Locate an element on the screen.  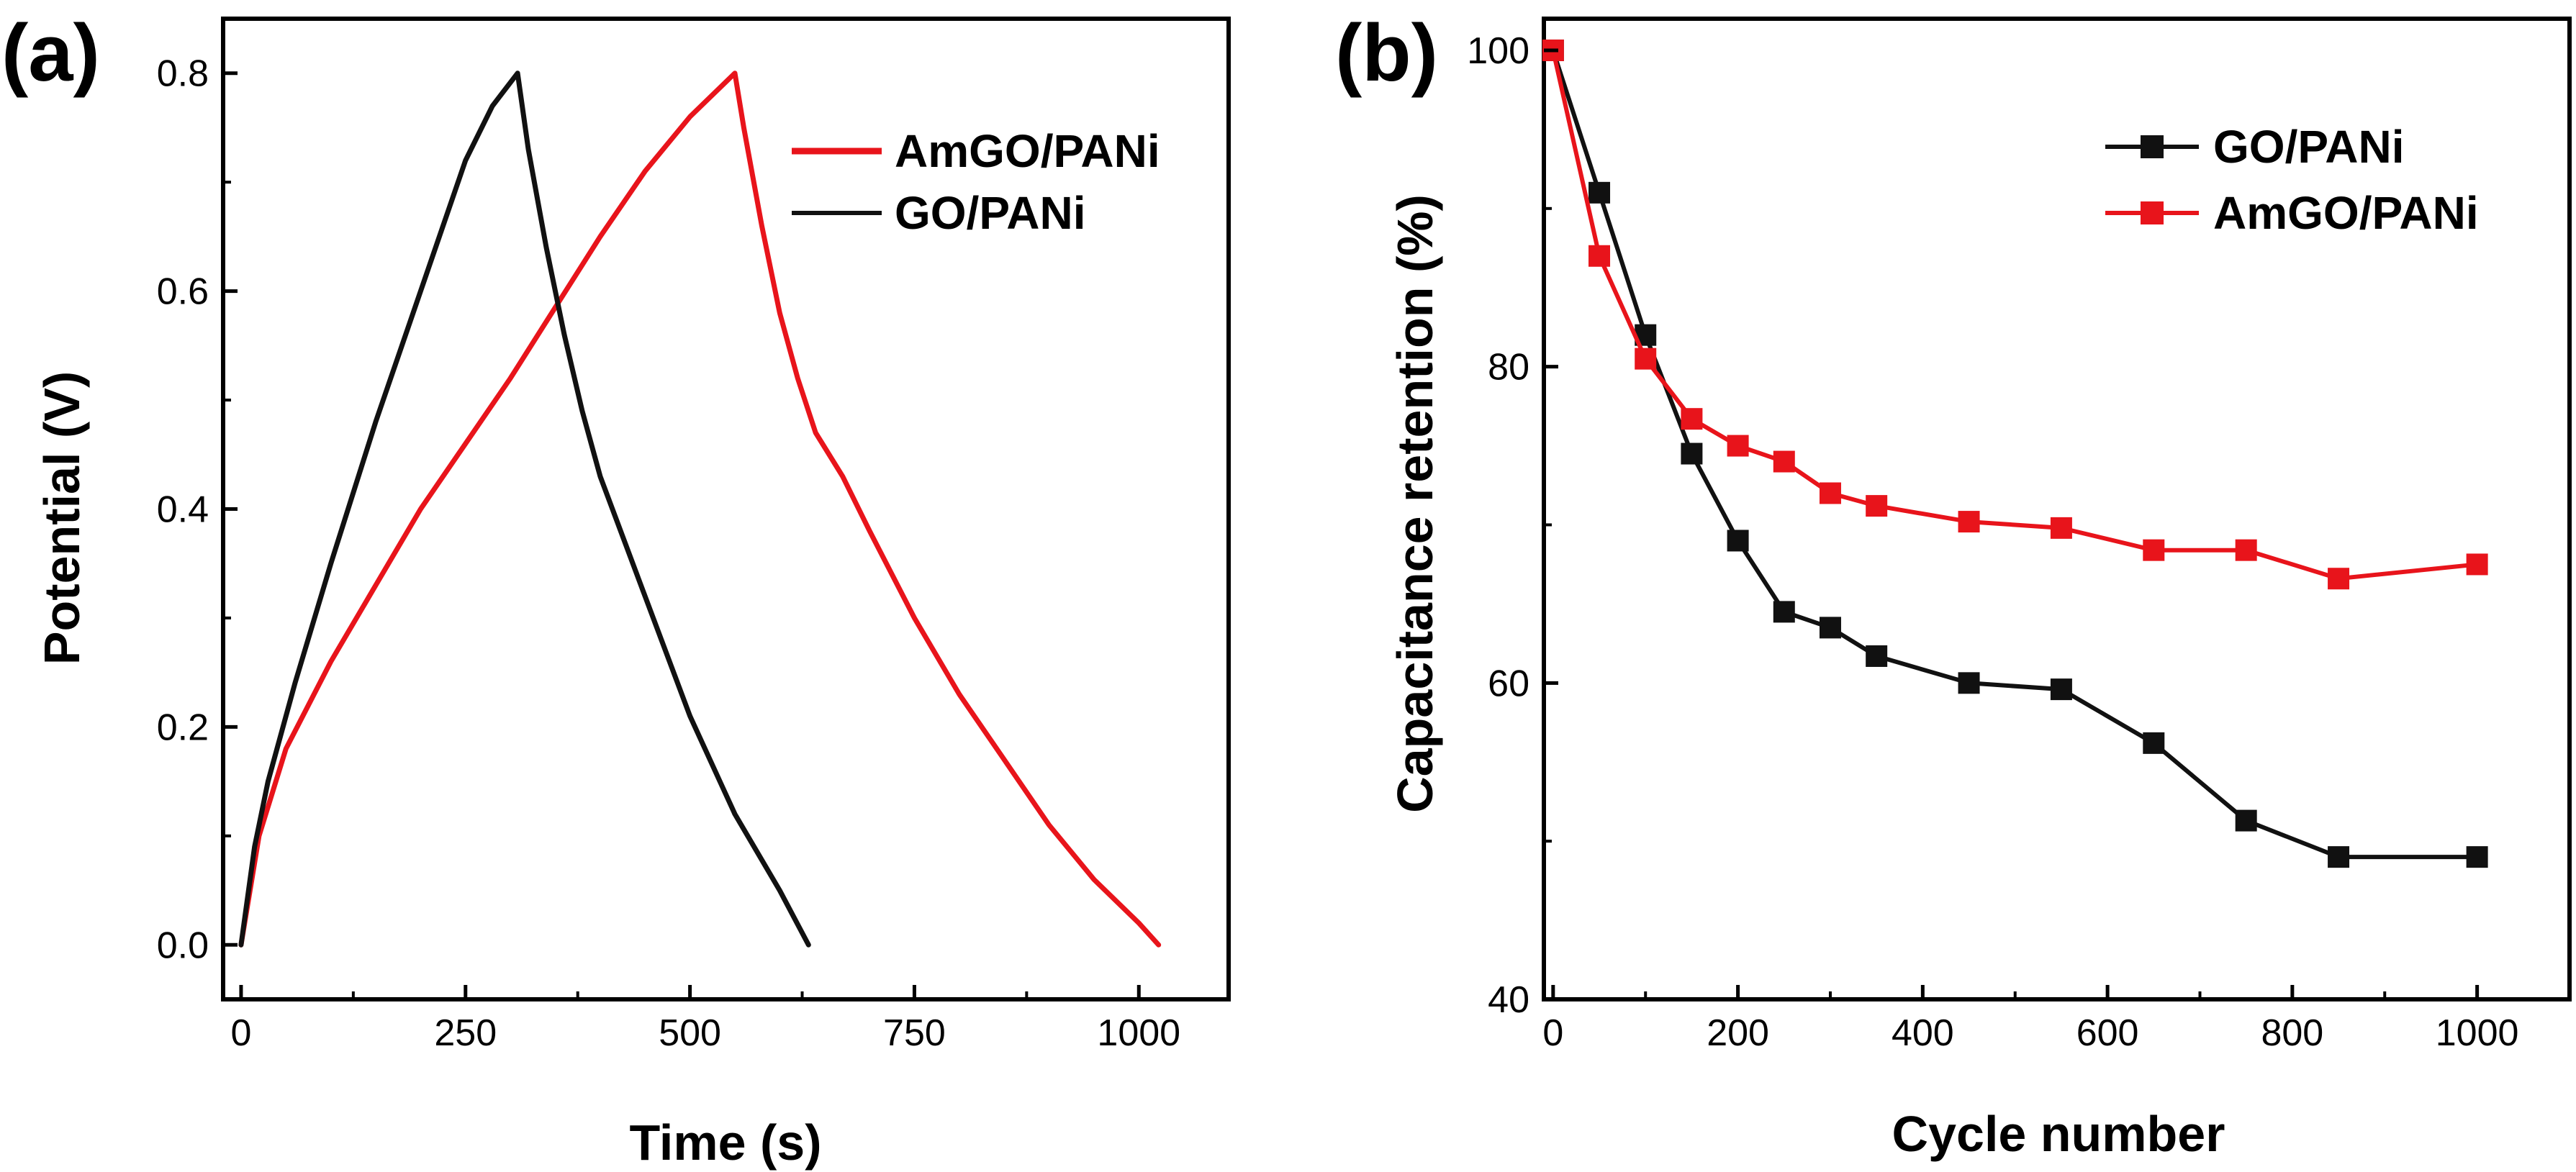
legend-b-label-go-pani: GO/PANi is located at coordinates (2309, 147).